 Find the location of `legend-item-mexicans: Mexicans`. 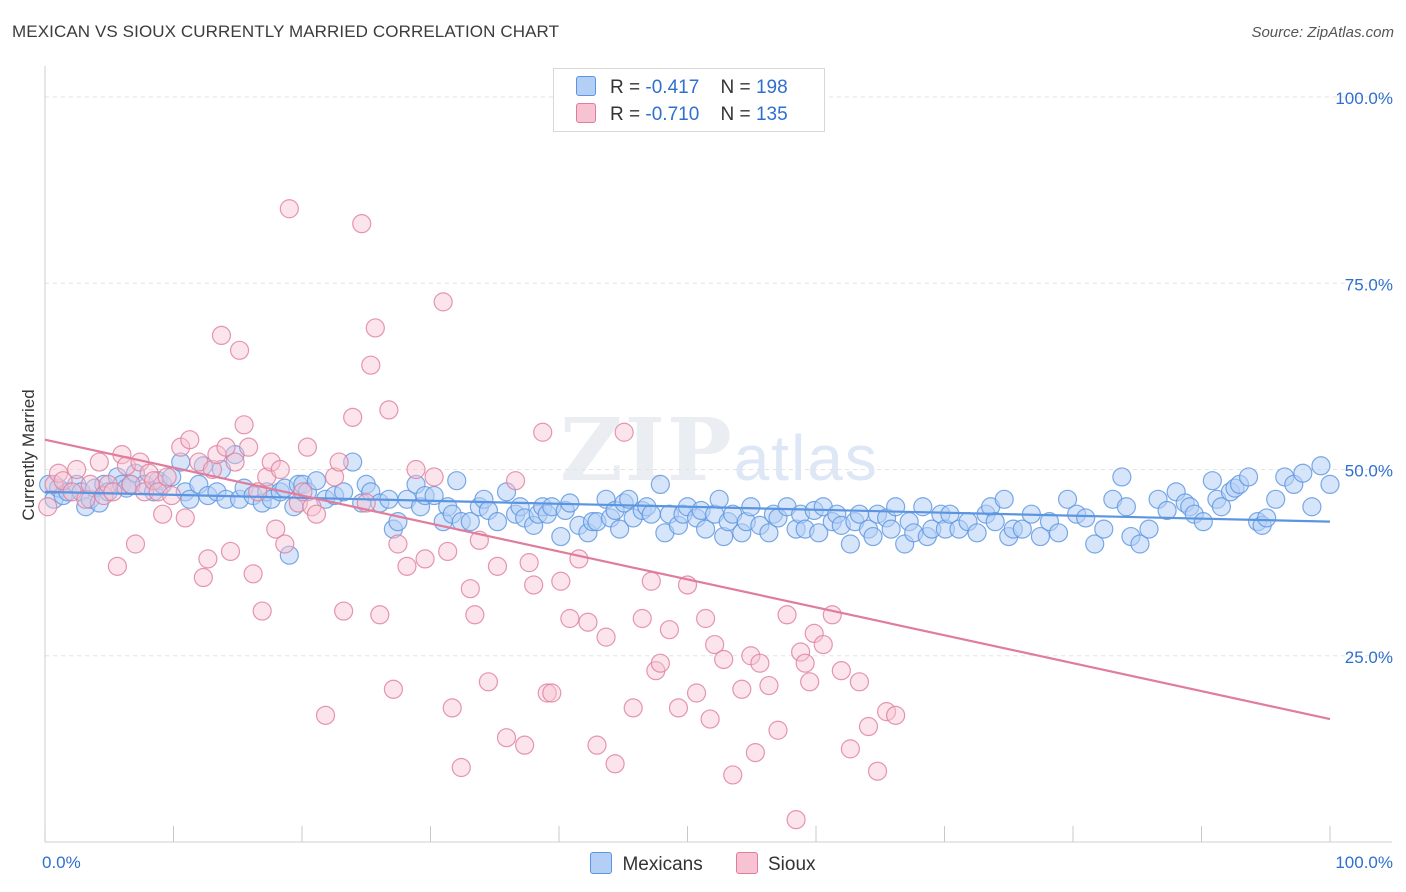

legend-item-mexicans: Mexicans is located at coordinates (646, 864).